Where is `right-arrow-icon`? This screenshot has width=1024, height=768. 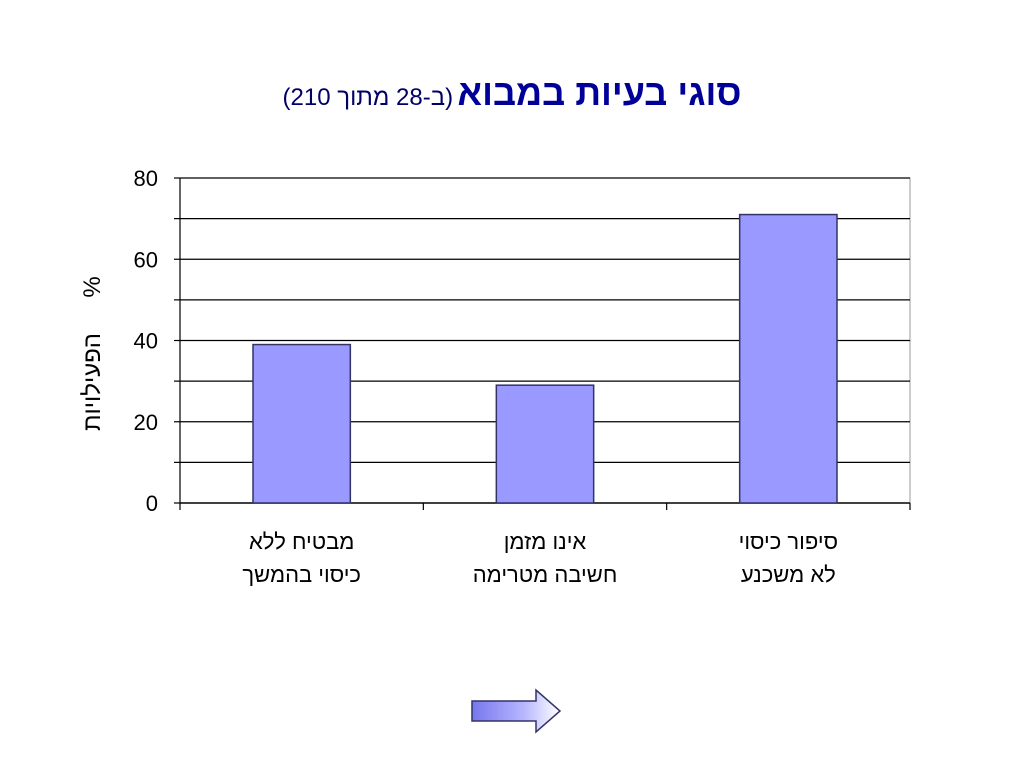
right-arrow-icon is located at coordinates (516, 711).